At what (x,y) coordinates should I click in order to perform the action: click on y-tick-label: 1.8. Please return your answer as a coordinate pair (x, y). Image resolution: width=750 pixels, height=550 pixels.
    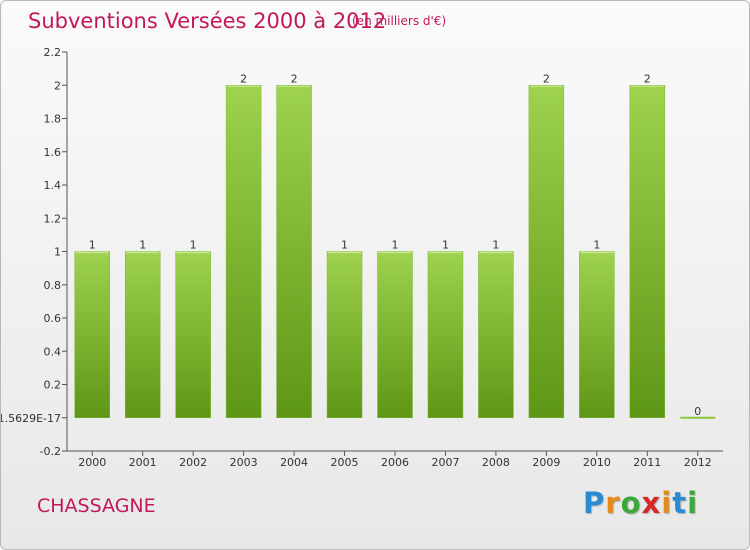
    Looking at the image, I should click on (53, 119).